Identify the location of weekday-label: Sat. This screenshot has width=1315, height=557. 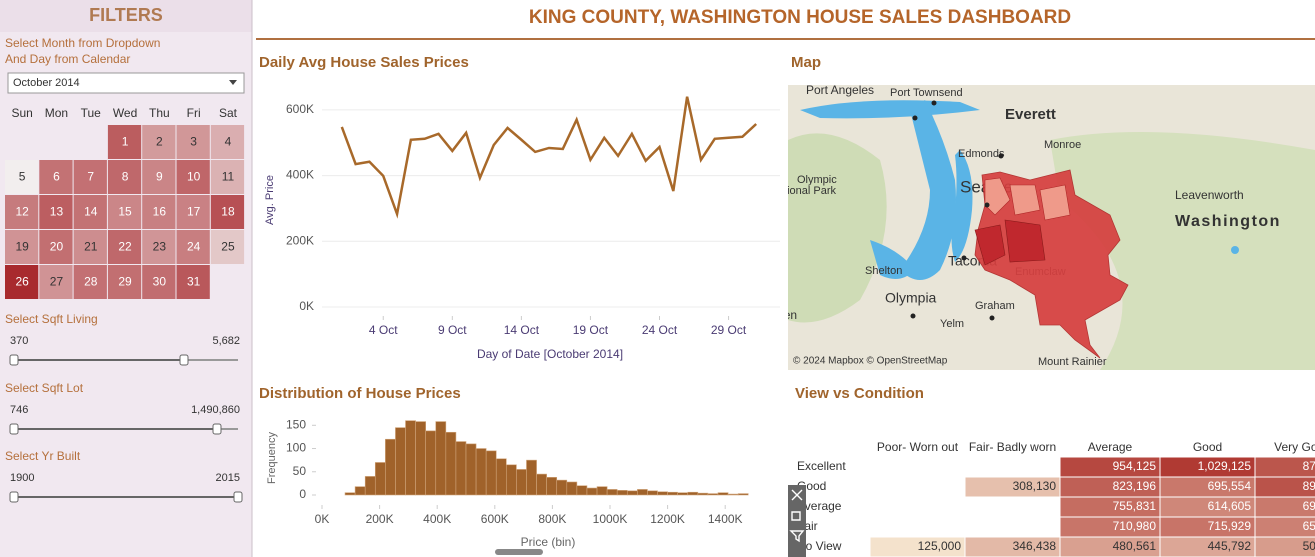
(228, 113).